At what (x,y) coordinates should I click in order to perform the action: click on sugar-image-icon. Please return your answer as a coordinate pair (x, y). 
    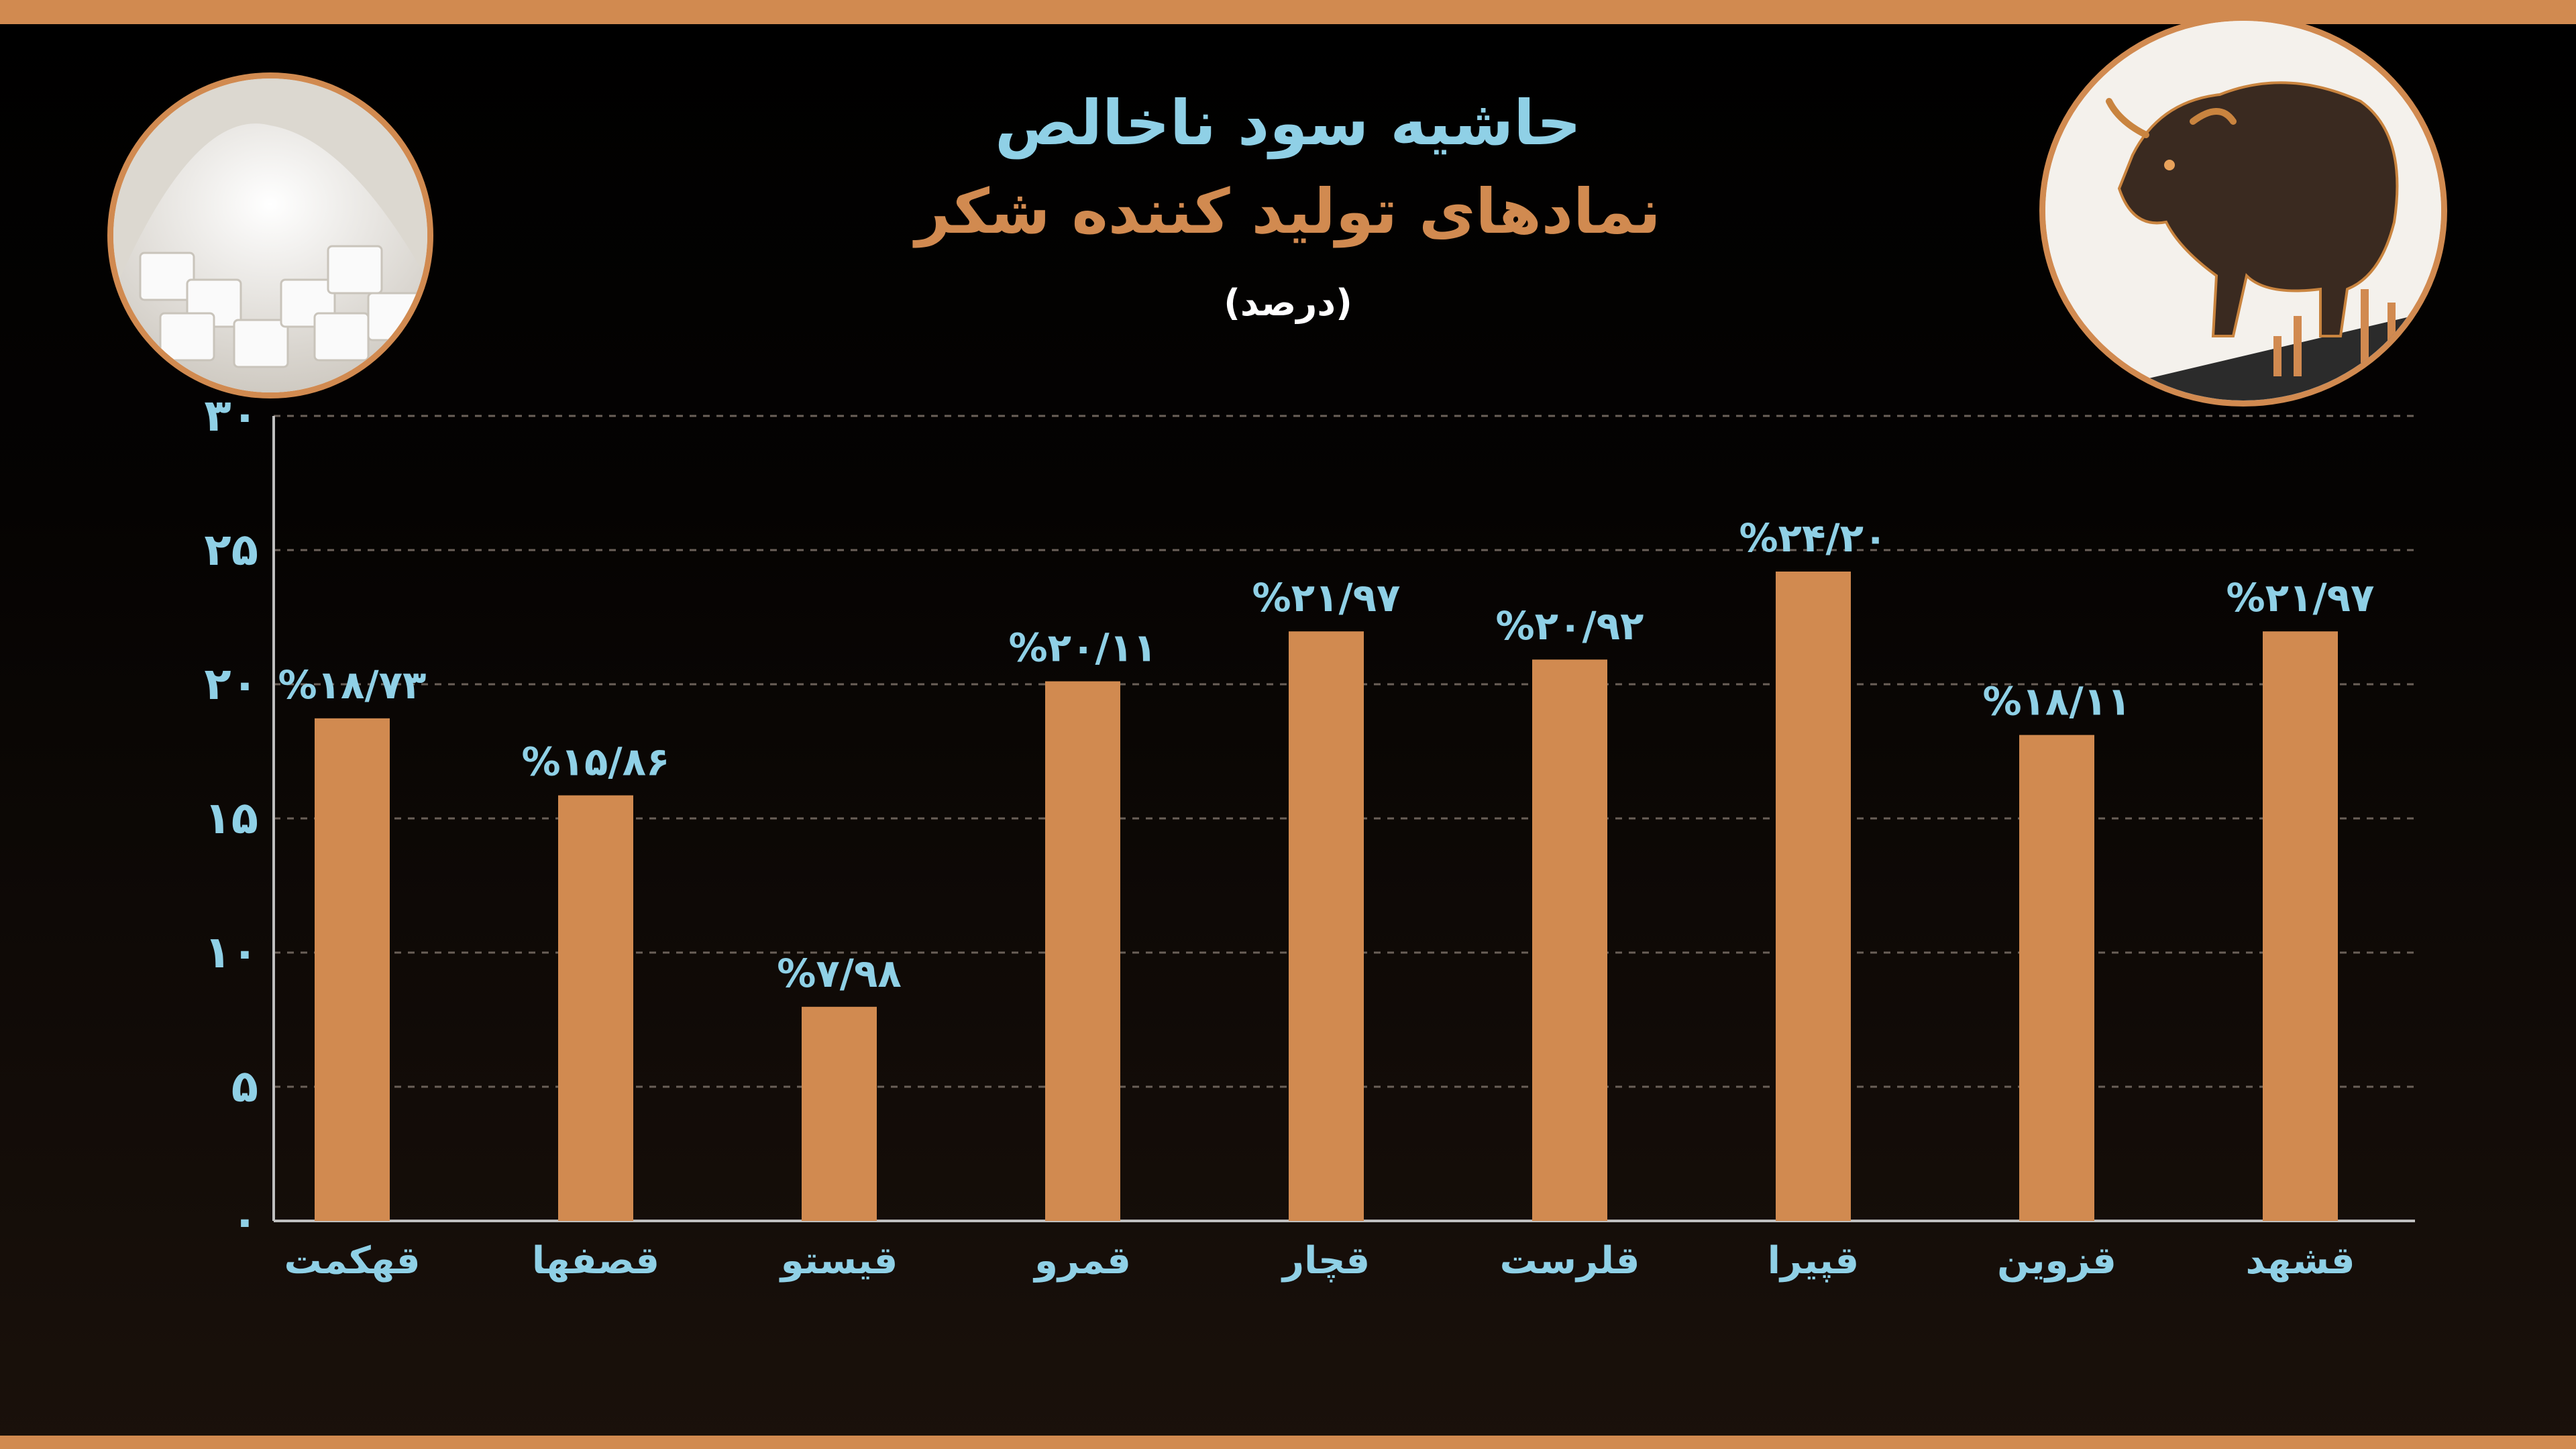
    Looking at the image, I should click on (270, 235).